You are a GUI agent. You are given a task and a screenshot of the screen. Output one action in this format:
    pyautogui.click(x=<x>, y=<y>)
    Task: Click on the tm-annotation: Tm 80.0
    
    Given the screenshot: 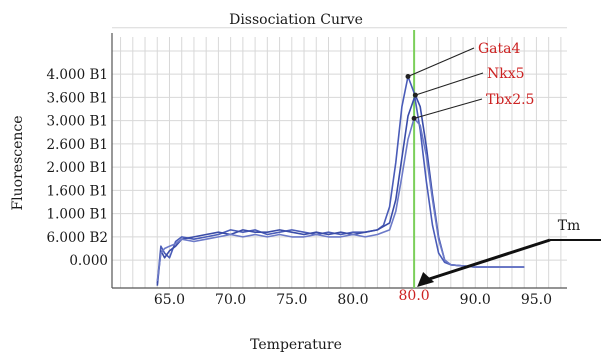 What is the action you would take?
    pyautogui.click(x=500, y=261)
    